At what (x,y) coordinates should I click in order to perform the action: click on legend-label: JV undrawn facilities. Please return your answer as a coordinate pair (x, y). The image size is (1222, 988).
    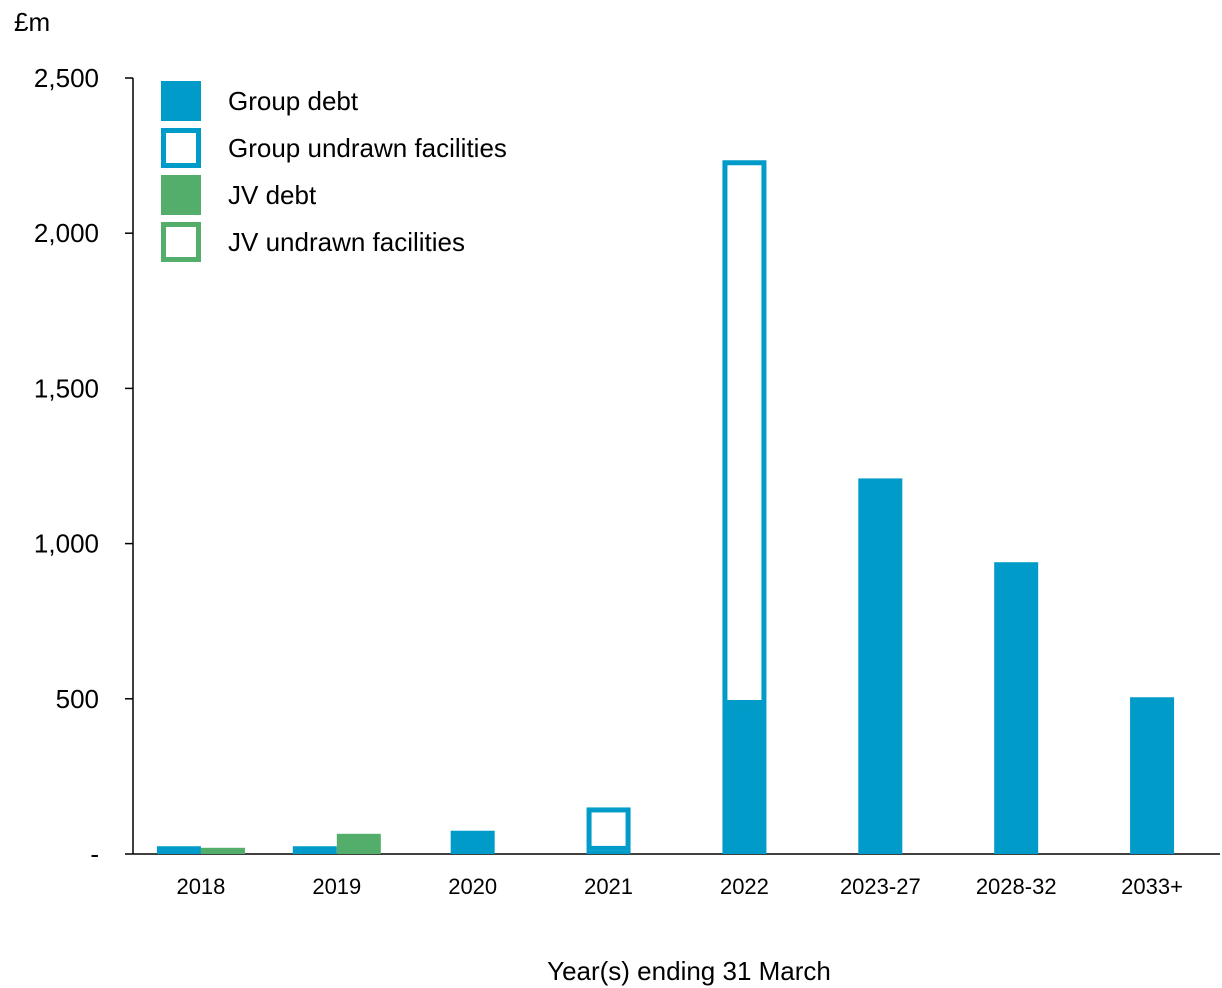
    Looking at the image, I should click on (346, 242).